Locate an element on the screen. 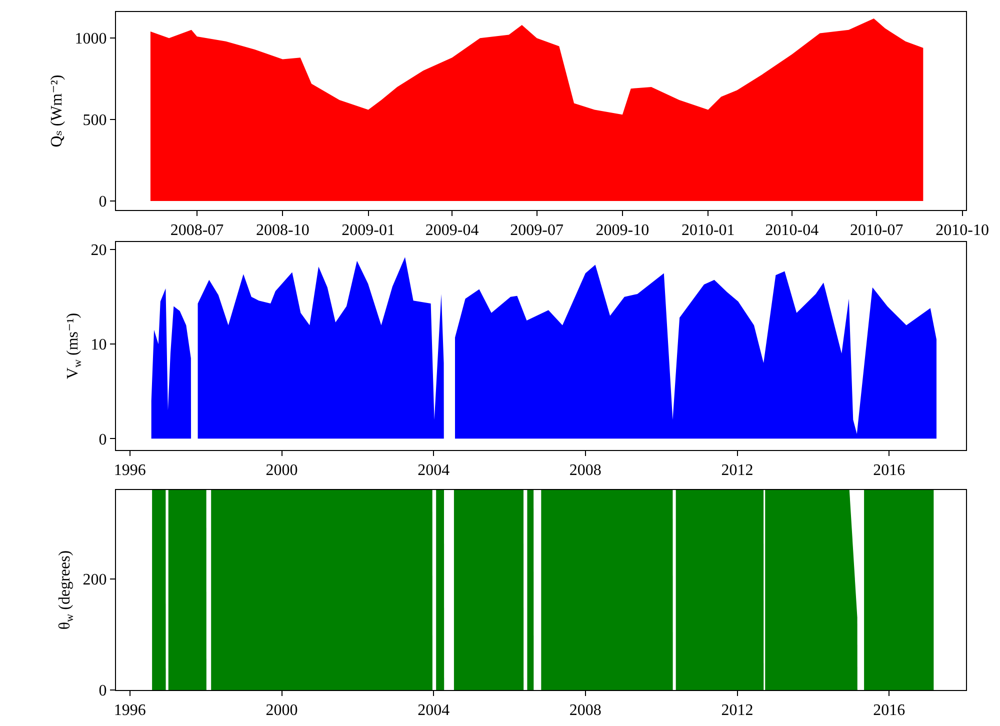 Image resolution: width=1000 pixels, height=726 pixels. y-tick-label: 20 is located at coordinates (98, 251).